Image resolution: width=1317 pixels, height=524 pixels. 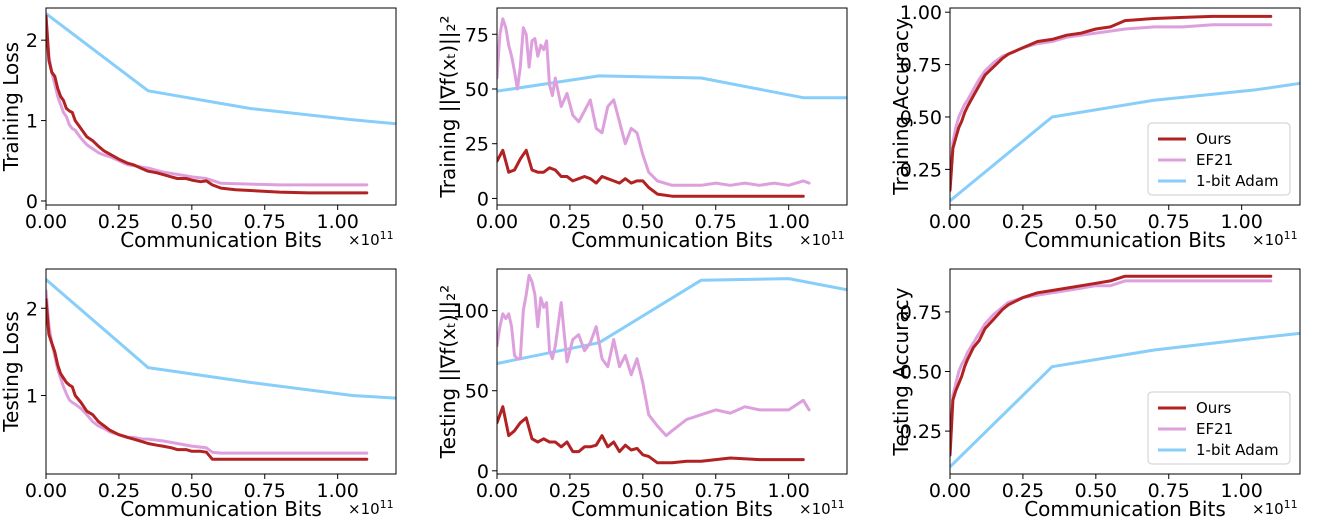 I want to click on y-tick-label: 2, so click(x=32, y=41).